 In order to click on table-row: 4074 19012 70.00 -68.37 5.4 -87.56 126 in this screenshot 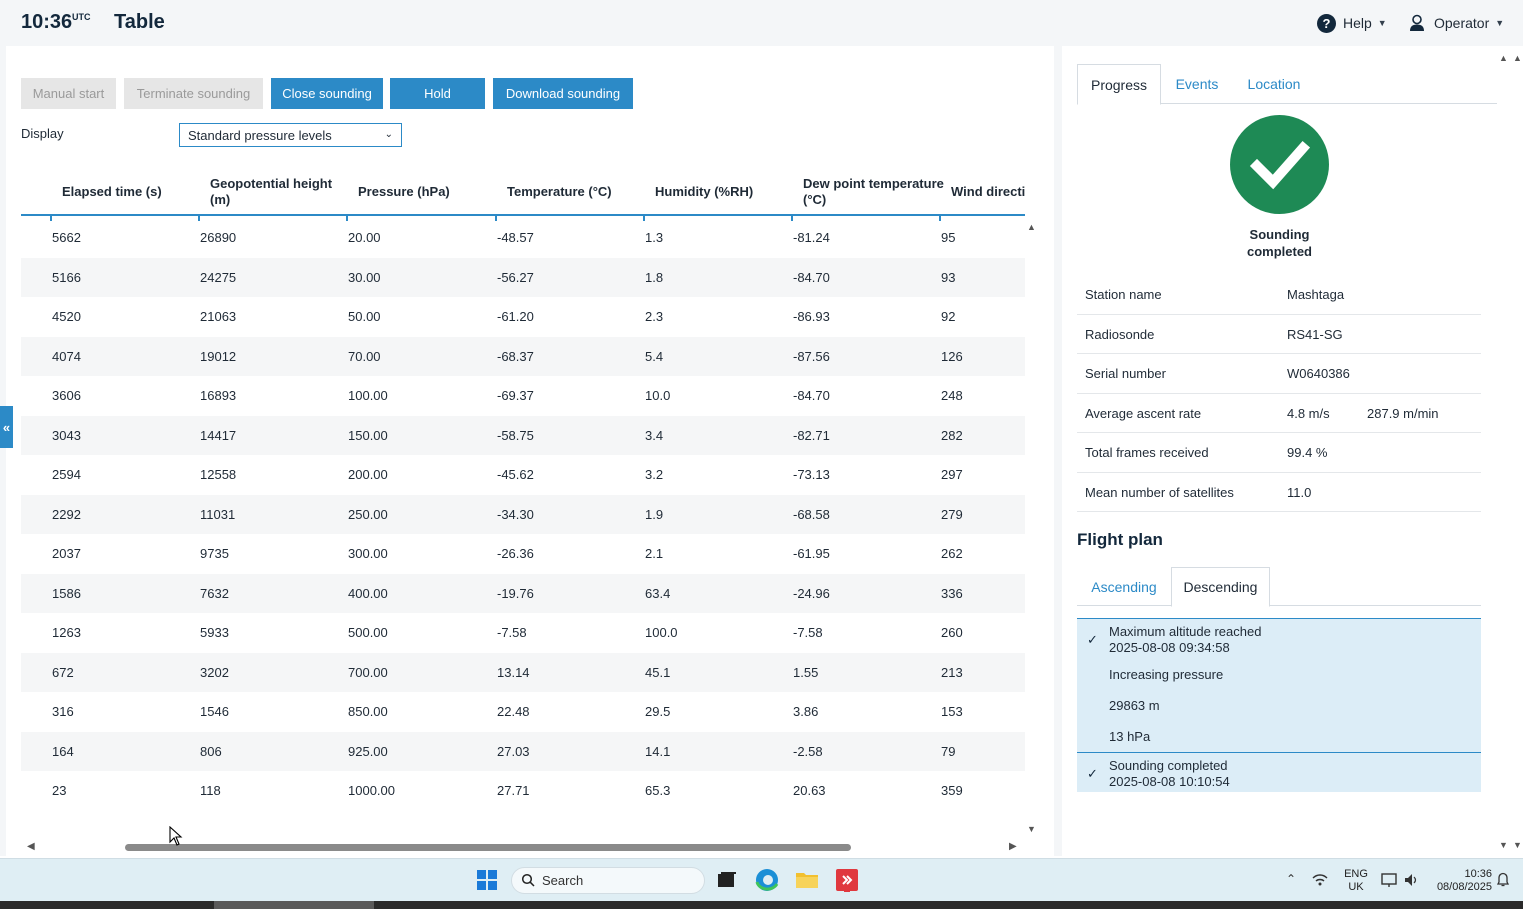, I will do `click(523, 356)`.